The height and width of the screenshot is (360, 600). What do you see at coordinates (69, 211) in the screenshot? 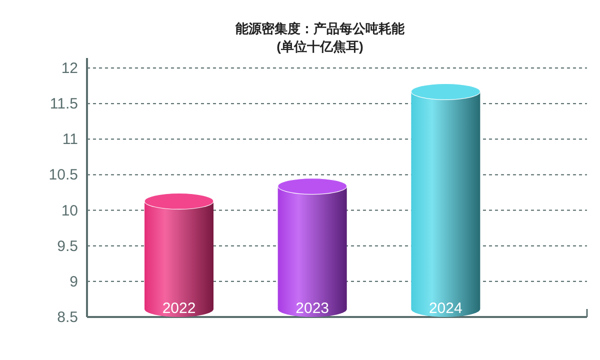
I see `y-tick-label: 10` at bounding box center [69, 211].